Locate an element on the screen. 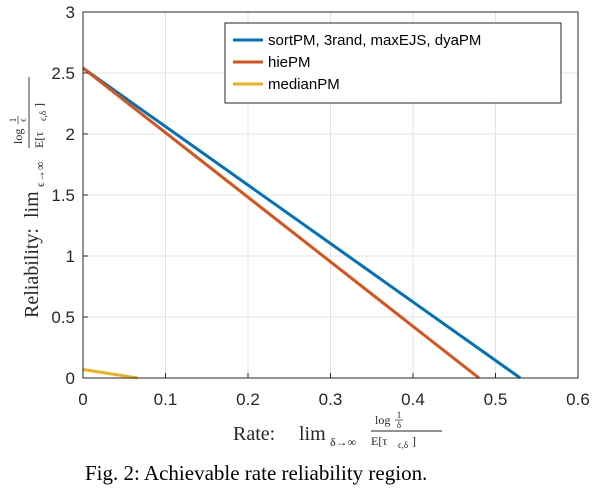  y-axis-label: Reliability: lim ϵ→∞ log 1 ϵ E[τ ϵ,δ ] is located at coordinates (28, 197).